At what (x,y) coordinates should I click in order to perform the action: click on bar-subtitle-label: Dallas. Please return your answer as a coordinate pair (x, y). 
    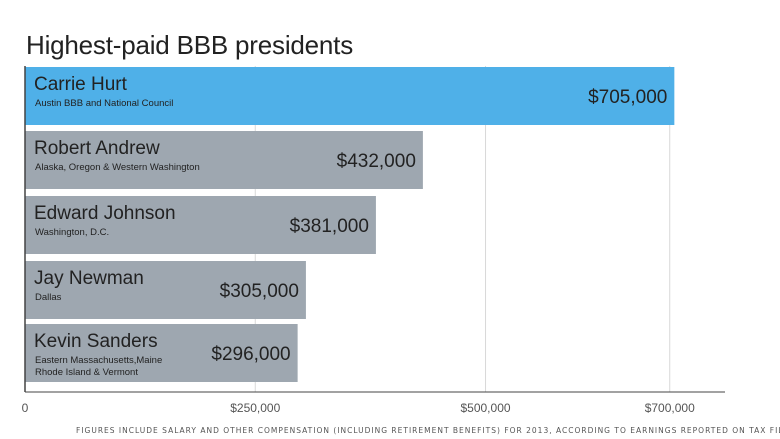
    Looking at the image, I should click on (48, 297).